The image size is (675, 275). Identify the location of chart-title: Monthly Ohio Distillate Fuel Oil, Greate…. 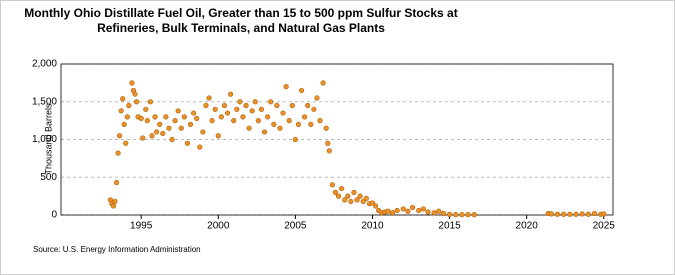
(241, 20).